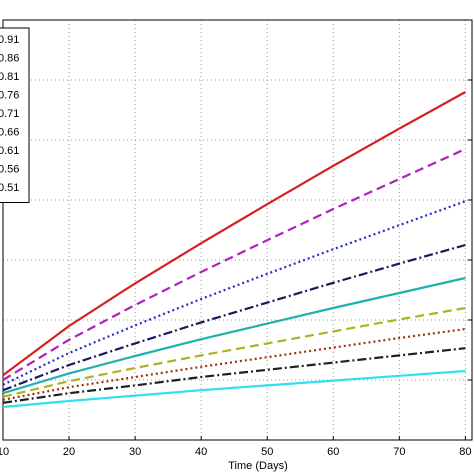 This screenshot has width=474, height=474. Describe the element at coordinates (9, 169) in the screenshot. I see `legend-label: 0.56` at that location.